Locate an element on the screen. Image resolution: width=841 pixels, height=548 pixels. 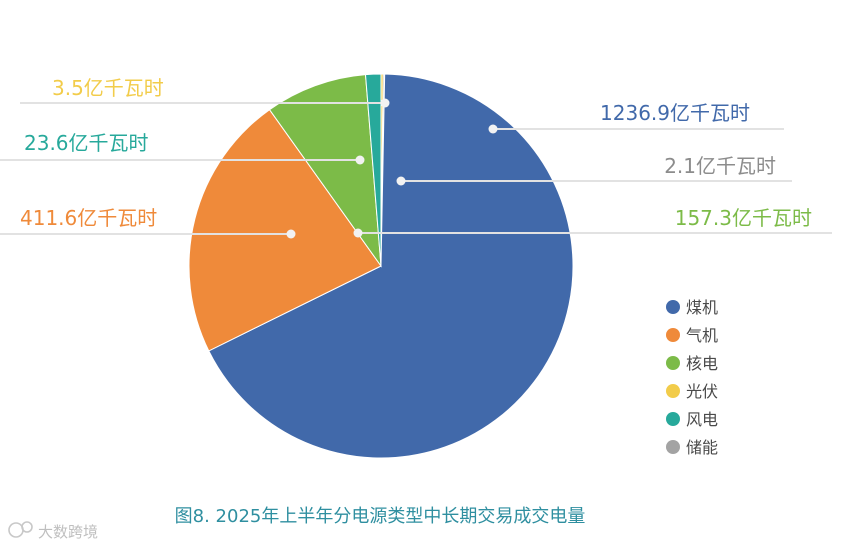
legend-label-gas: 气机 is located at coordinates (702, 335).